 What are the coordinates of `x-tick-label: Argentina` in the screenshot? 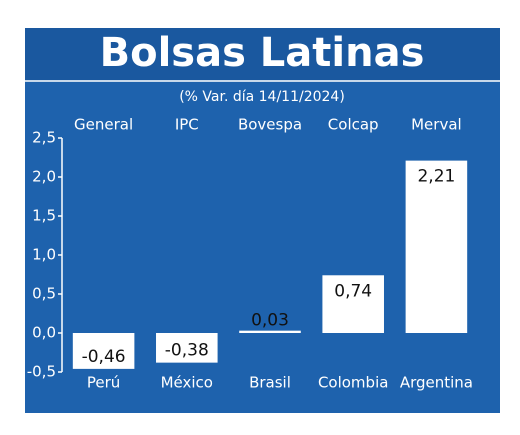 It's located at (436, 383).